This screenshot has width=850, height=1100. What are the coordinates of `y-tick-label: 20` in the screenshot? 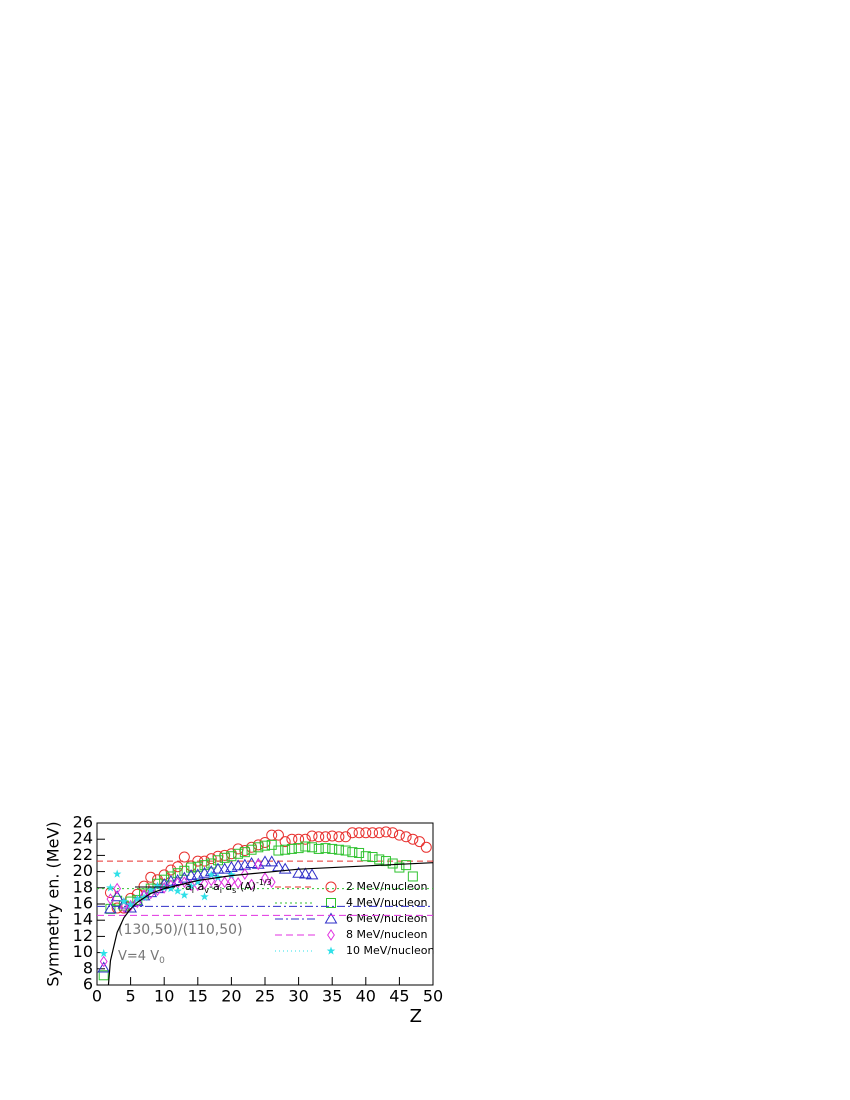 It's located at (83, 870).